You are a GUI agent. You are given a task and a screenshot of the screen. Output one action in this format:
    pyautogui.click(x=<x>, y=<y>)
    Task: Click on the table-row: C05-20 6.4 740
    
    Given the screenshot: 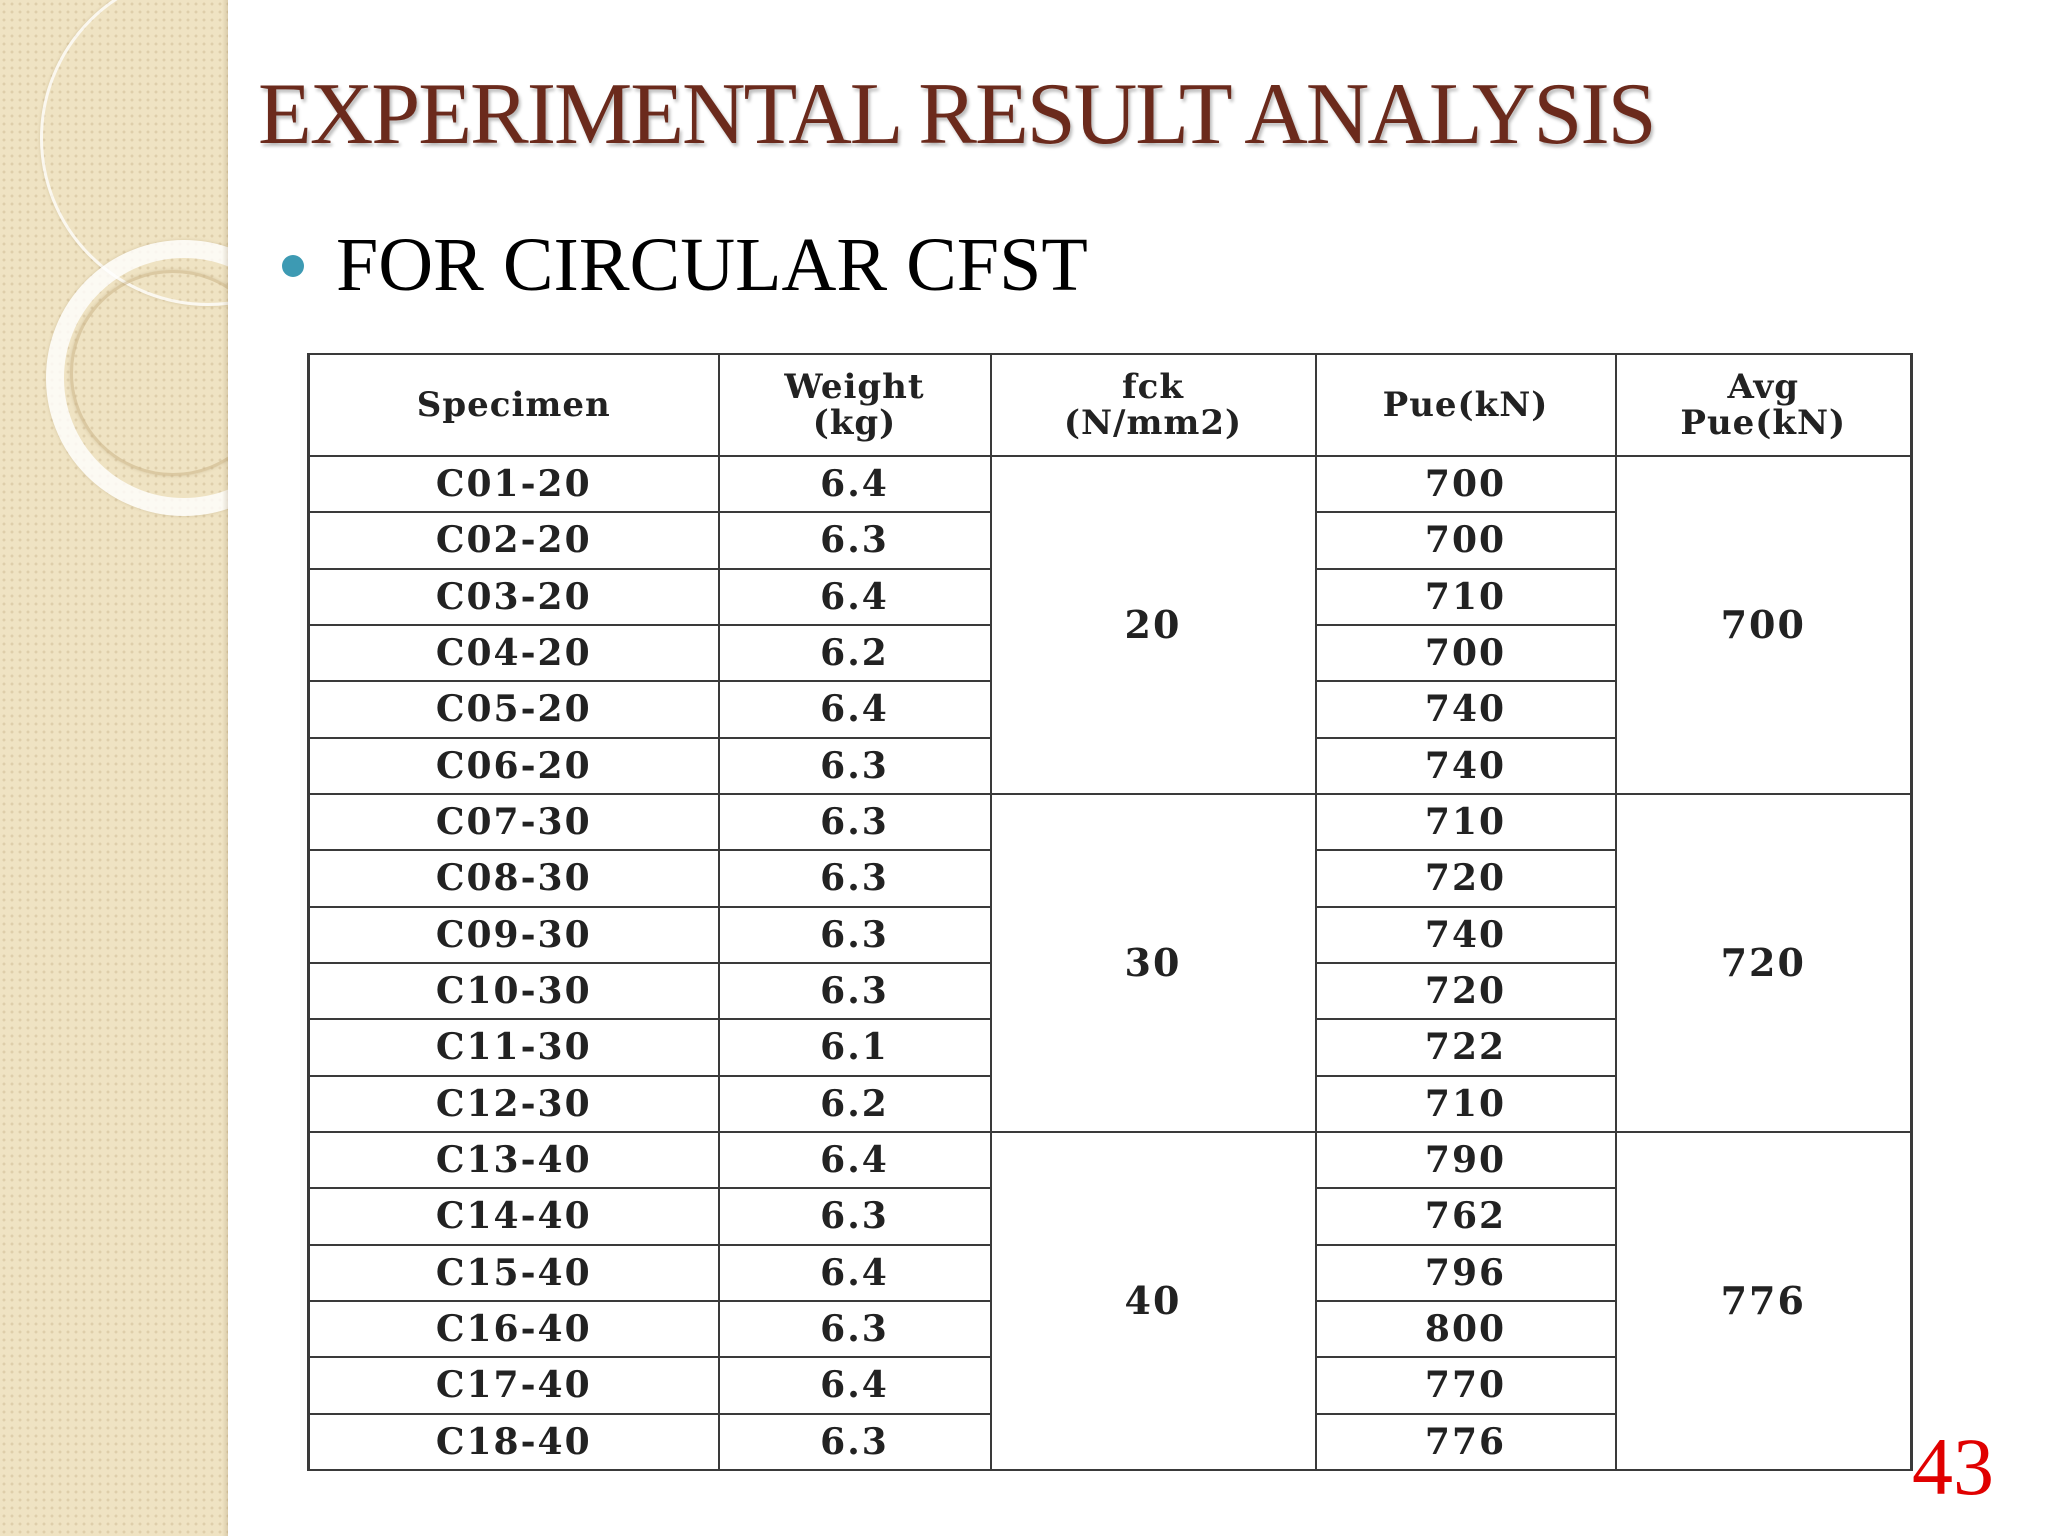 What is the action you would take?
    pyautogui.click(x=1109, y=709)
    